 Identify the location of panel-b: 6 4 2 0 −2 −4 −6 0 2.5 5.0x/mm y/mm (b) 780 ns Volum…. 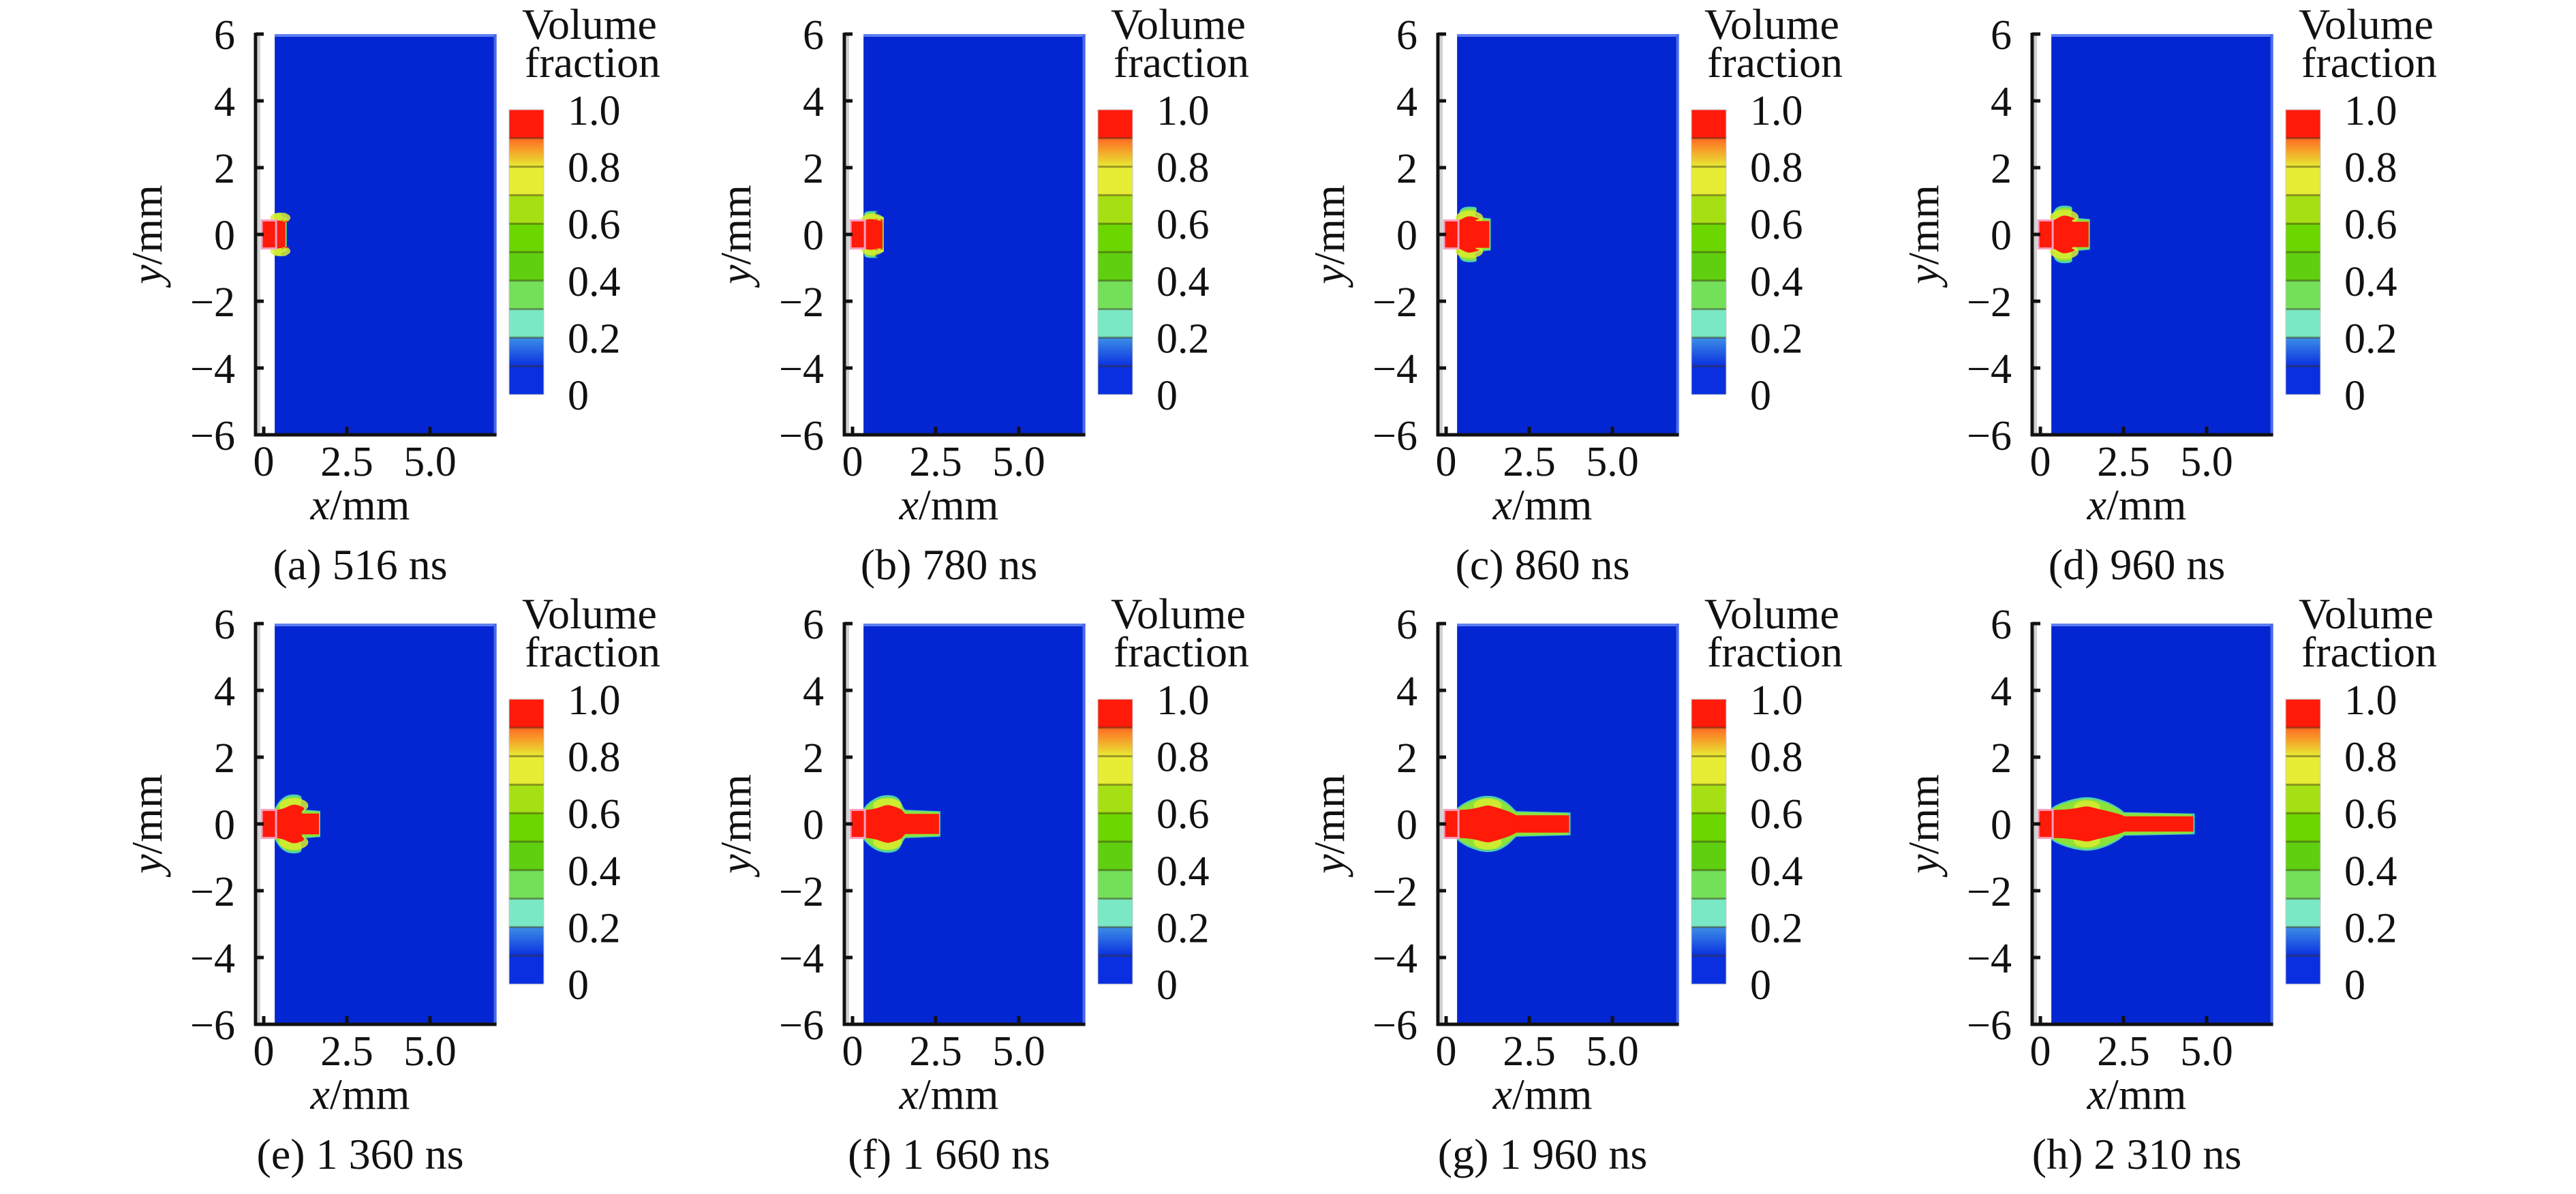
(980, 294).